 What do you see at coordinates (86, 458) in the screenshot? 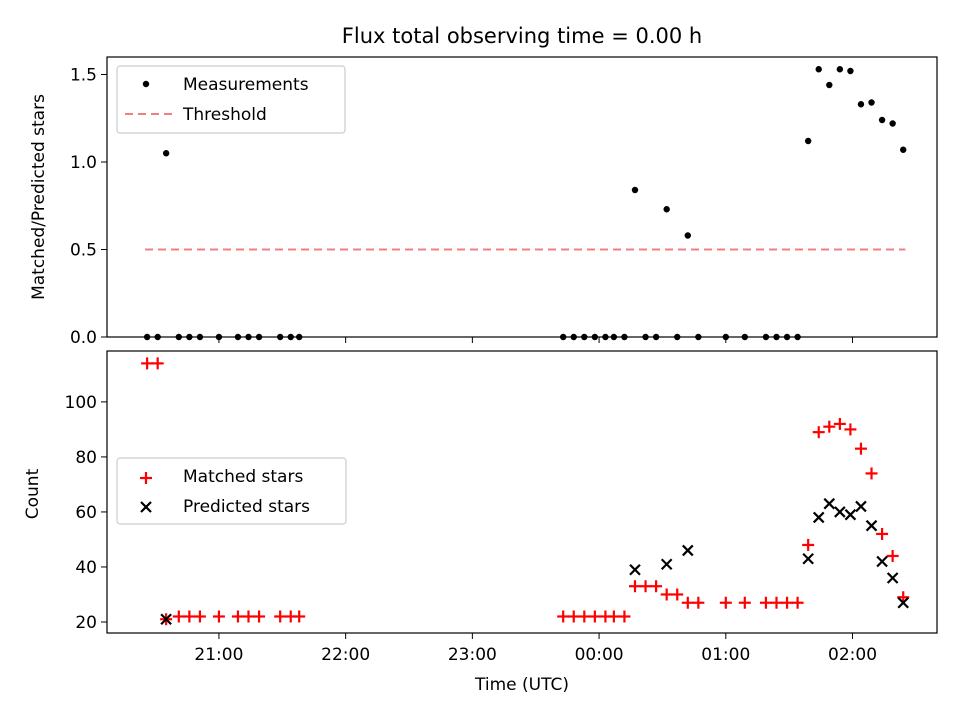
I see `bottom-y-tick-label: 80` at bounding box center [86, 458].